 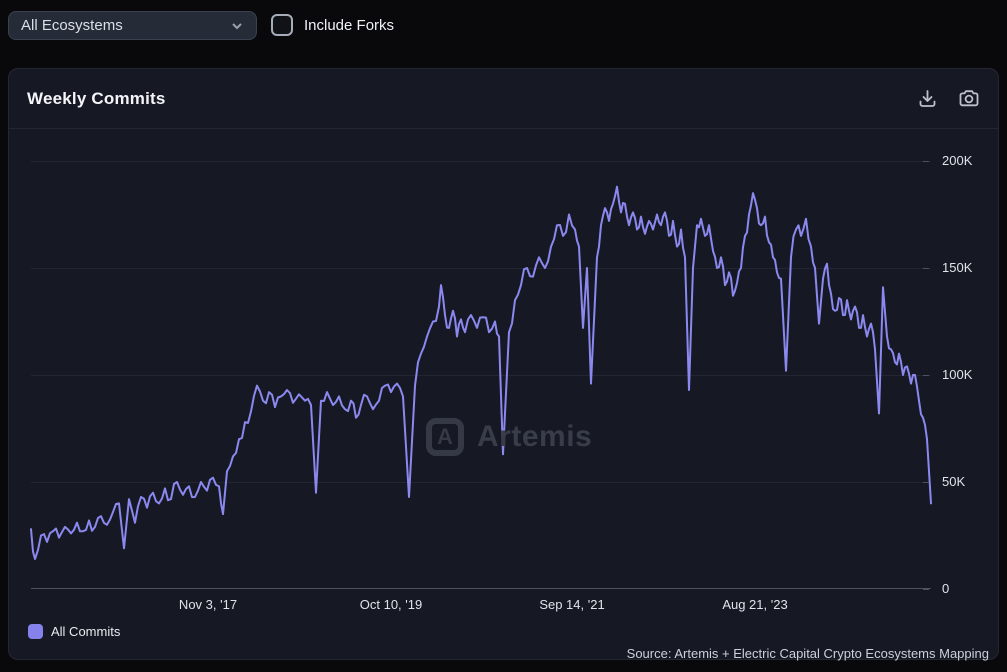 I want to click on top-toolbar: All Ecosystems Include Forks, so click(x=503, y=34).